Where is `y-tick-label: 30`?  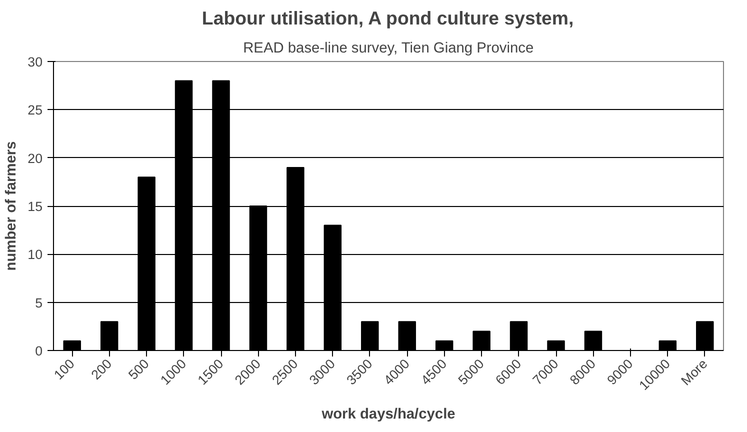
y-tick-label: 30 is located at coordinates (35, 62).